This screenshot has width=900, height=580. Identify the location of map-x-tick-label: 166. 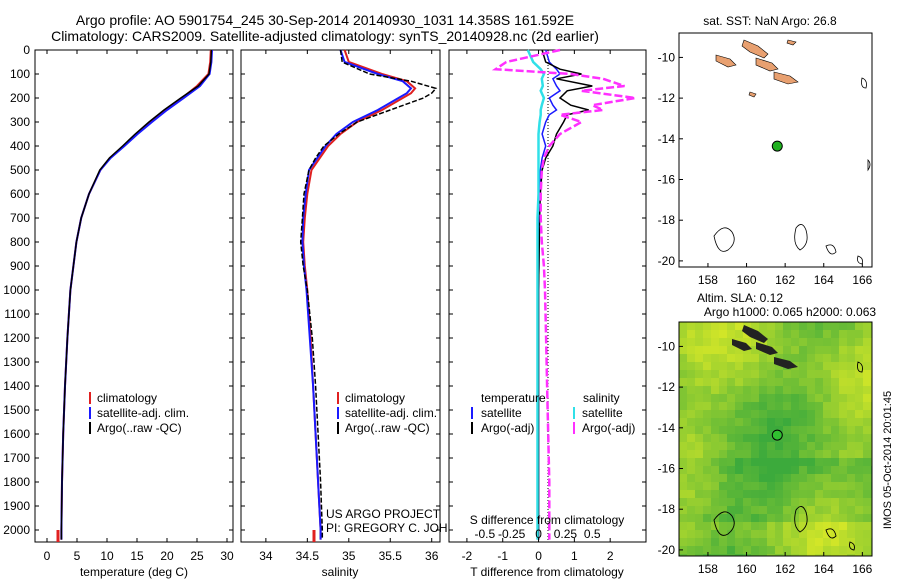
(862, 280).